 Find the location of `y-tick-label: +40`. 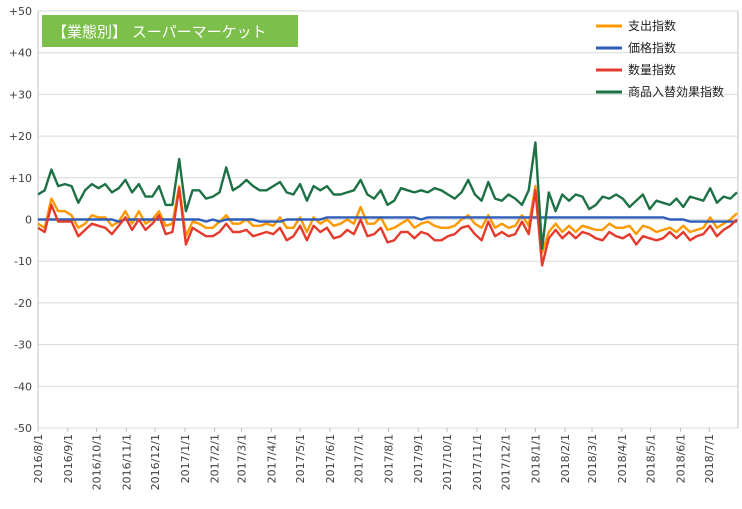

y-tick-label: +40 is located at coordinates (20, 53).